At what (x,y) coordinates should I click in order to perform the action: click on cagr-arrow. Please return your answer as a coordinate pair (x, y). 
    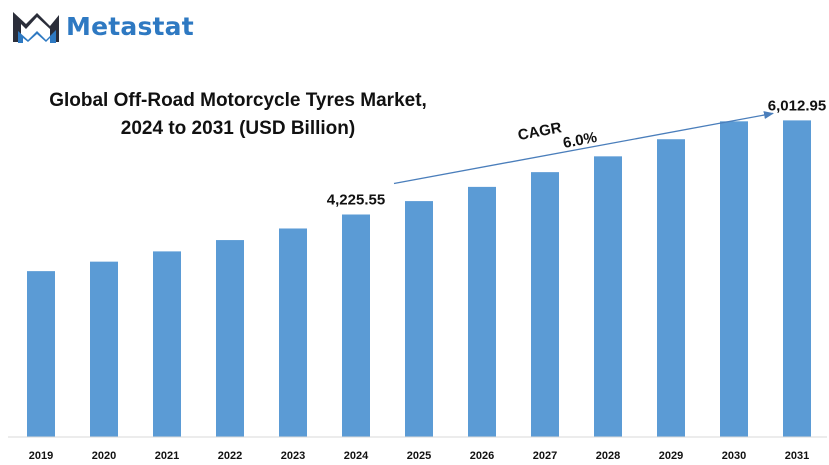
    Looking at the image, I should click on (583, 148).